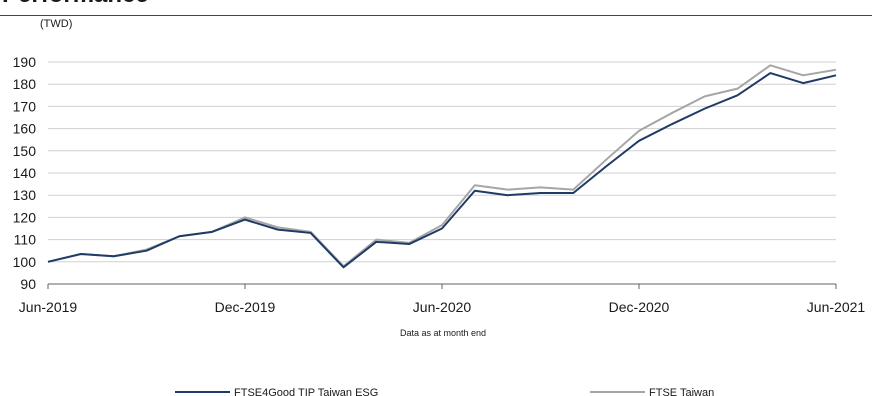 The width and height of the screenshot is (872, 396). What do you see at coordinates (56, 24) in the screenshot?
I see `y-axis-unit-label: (TWD)` at bounding box center [56, 24].